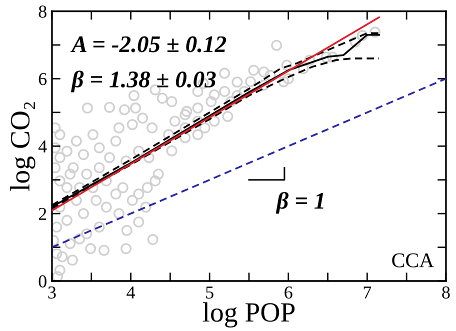 This screenshot has width=456, height=331. Describe the element at coordinates (42, 281) in the screenshot. I see `y-tick-label: 0` at that location.